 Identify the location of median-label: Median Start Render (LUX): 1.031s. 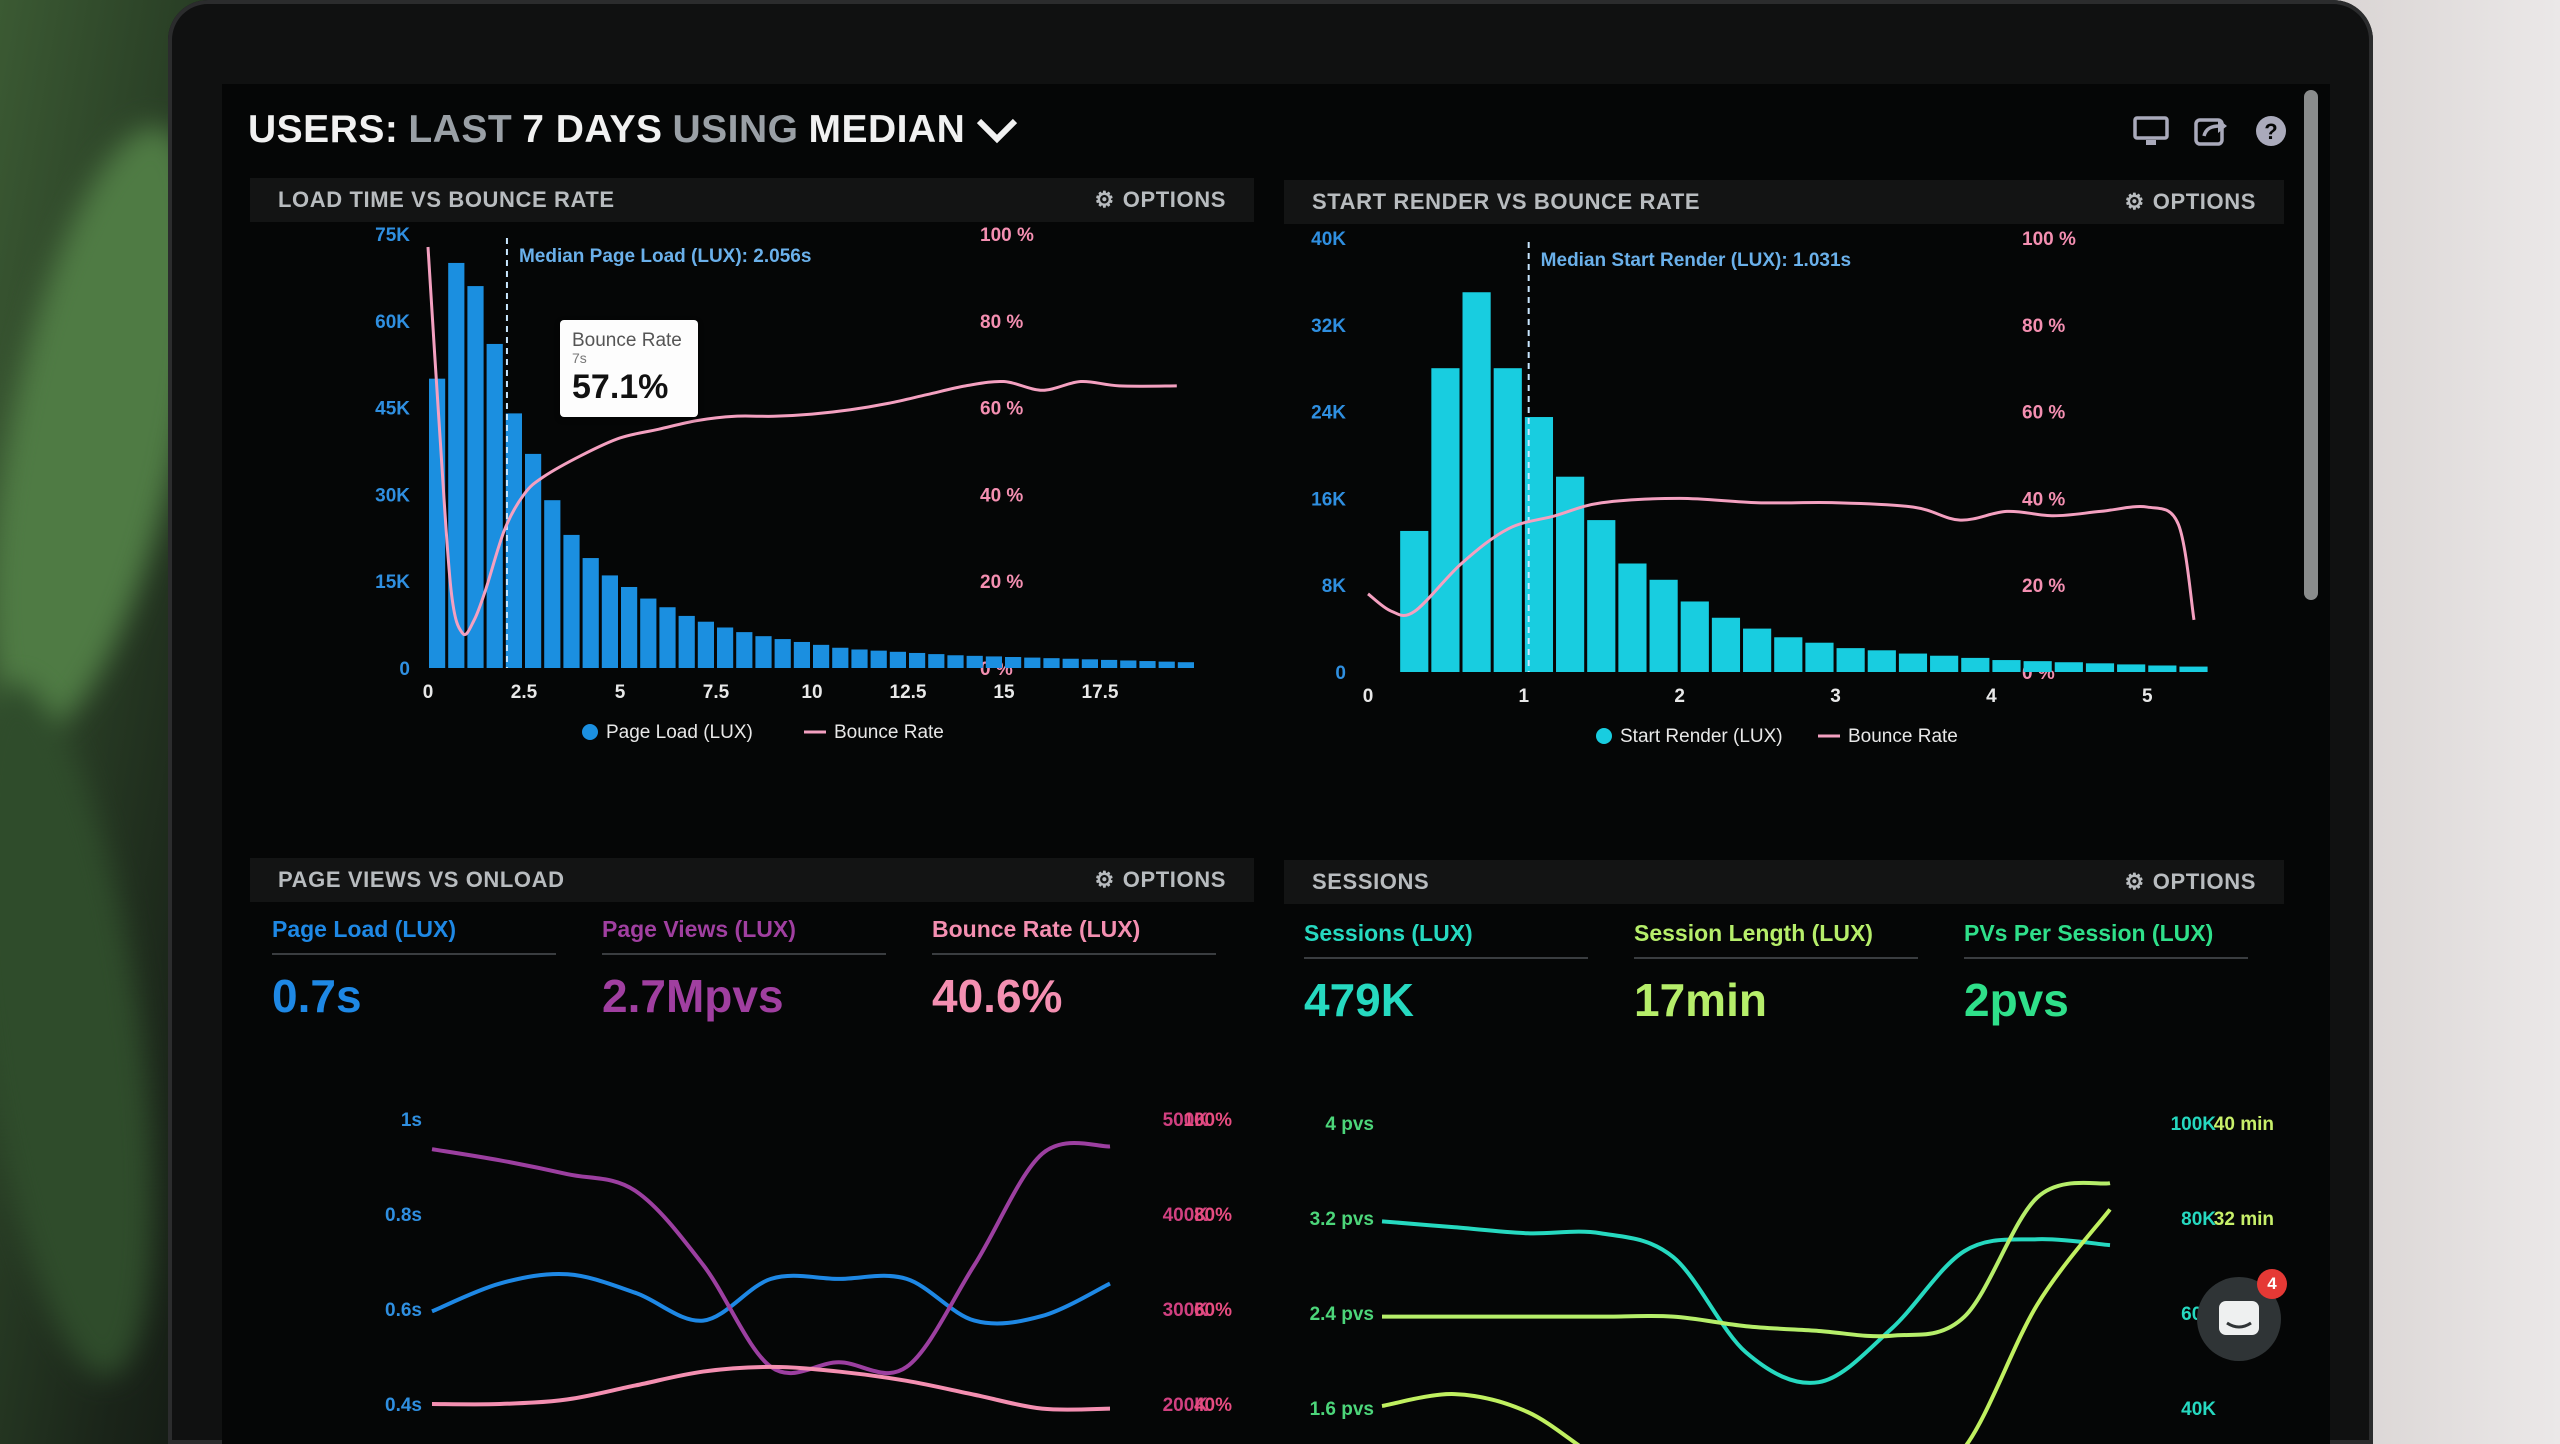
(1696, 260).